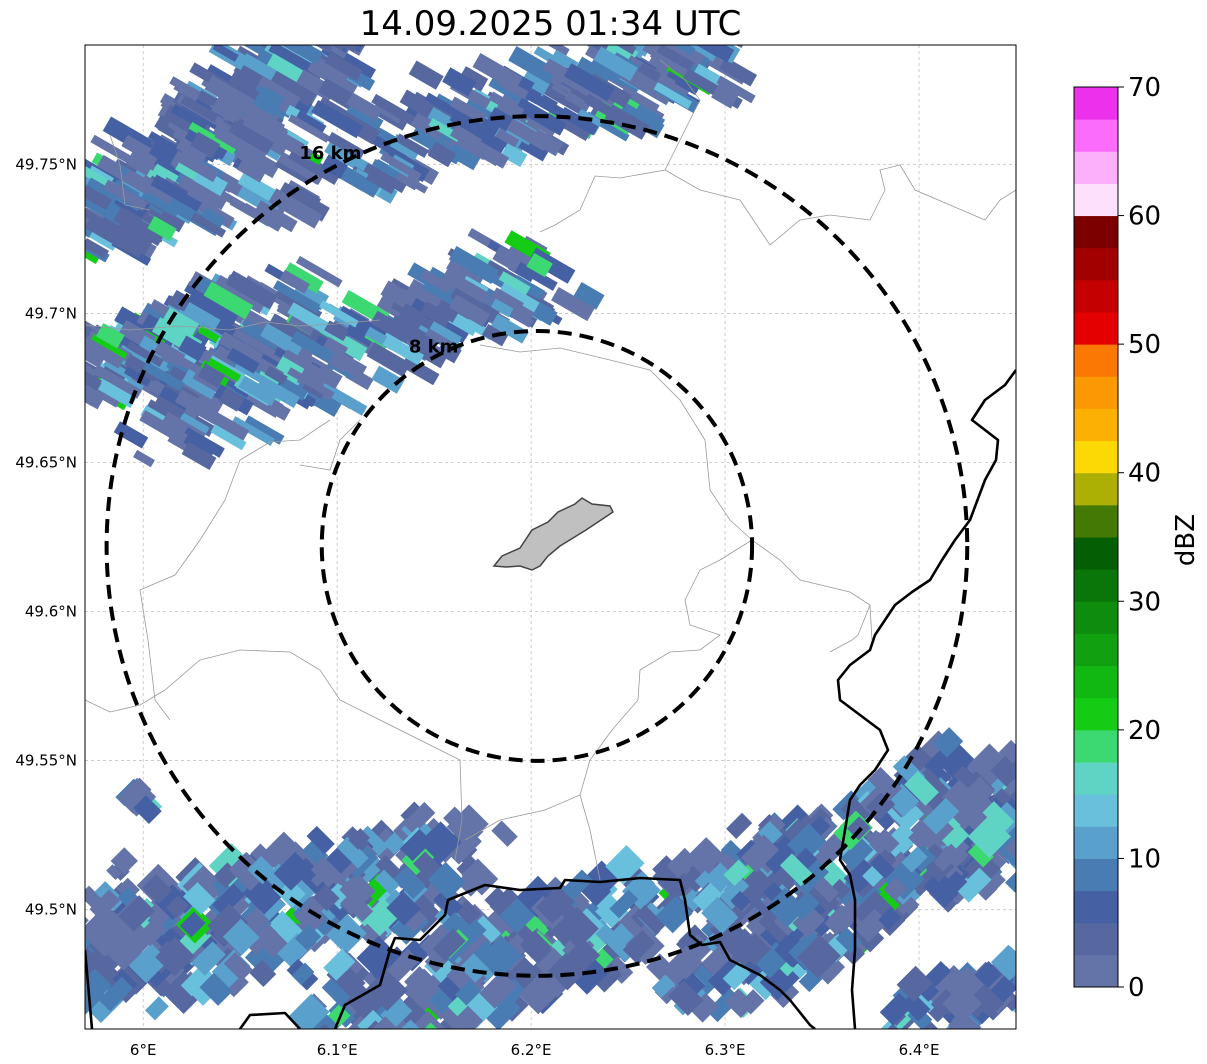 Image resolution: width=1207 pixels, height=1064 pixels. What do you see at coordinates (1144, 859) in the screenshot?
I see `colorbar-tick-label: 10` at bounding box center [1144, 859].